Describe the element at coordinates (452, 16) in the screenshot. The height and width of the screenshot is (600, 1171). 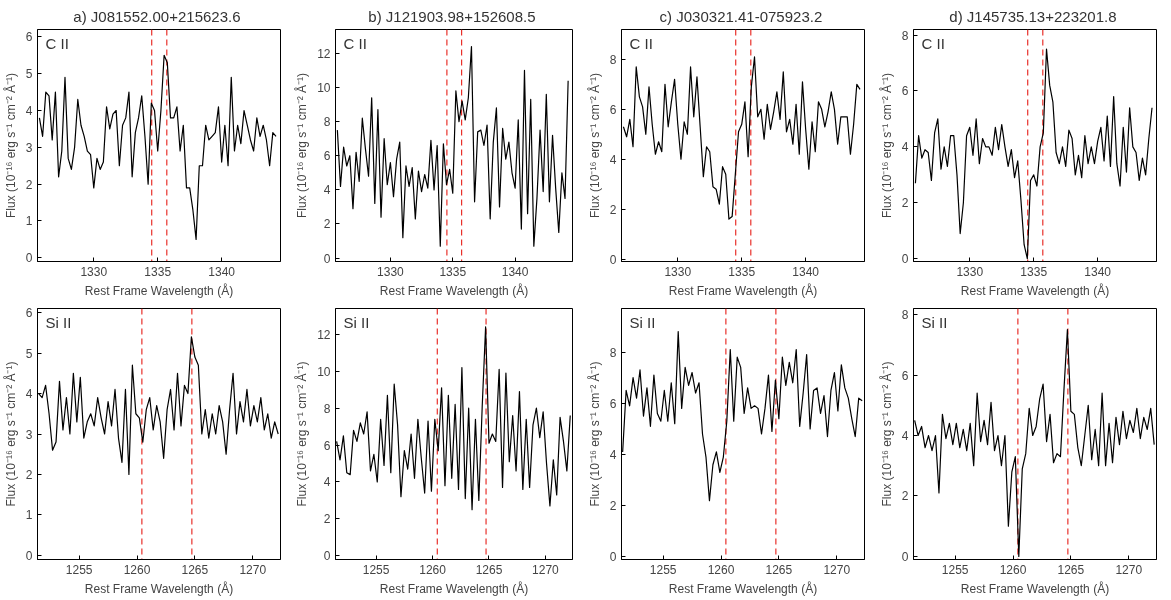
I see `chart-title: b) J121903.98+152608.5` at that location.